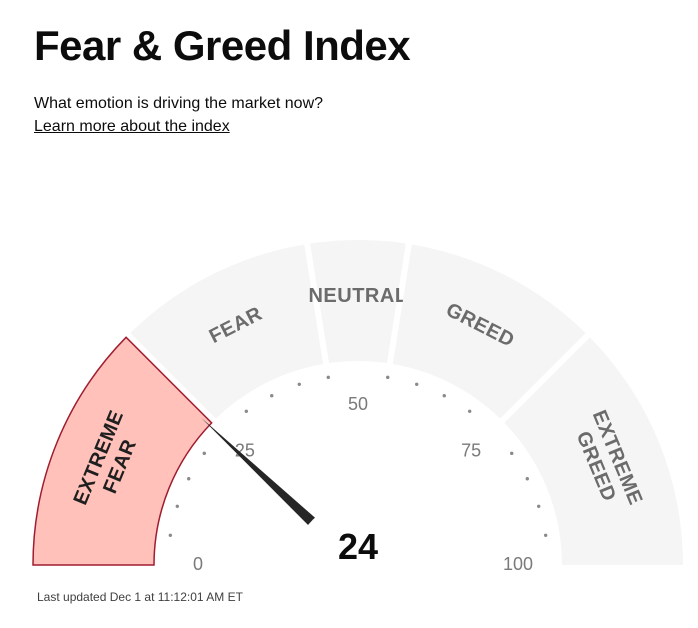  I want to click on gauge-needle, so click(269, 481).